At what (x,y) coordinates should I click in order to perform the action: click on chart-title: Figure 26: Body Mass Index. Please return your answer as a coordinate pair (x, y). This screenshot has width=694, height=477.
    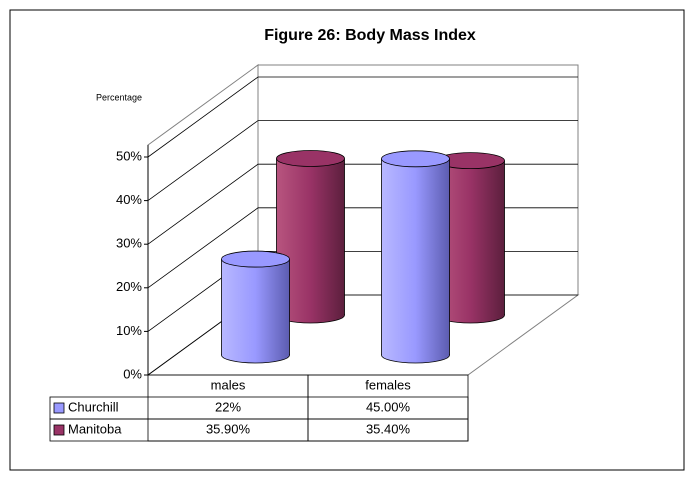
    Looking at the image, I should click on (370, 35).